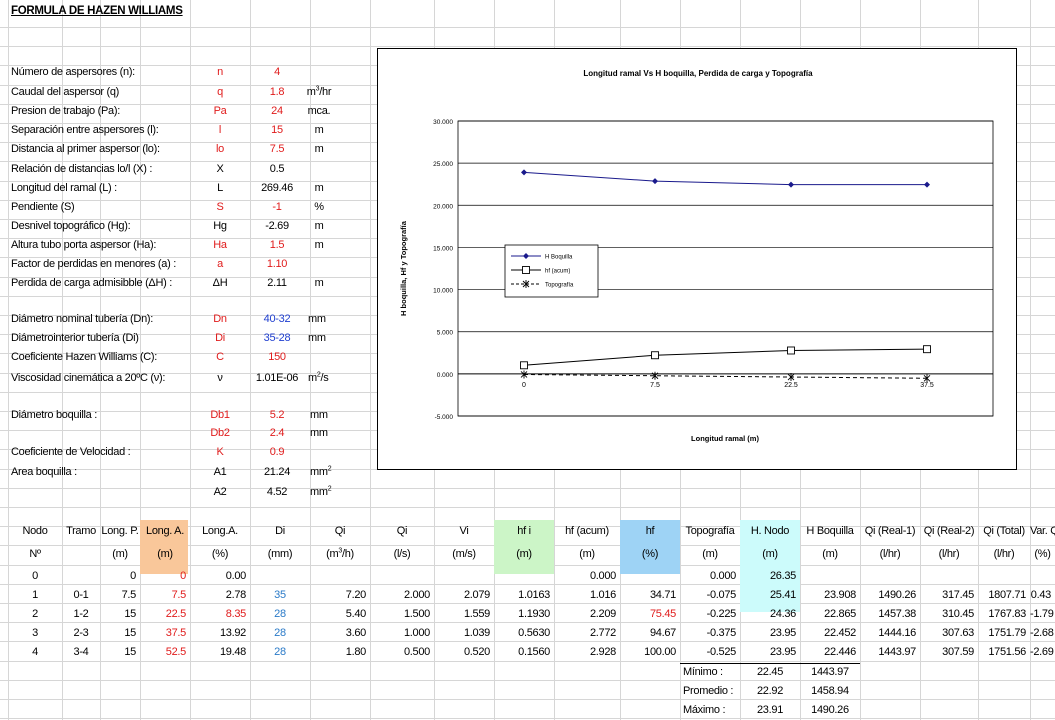 The image size is (1055, 720). Describe the element at coordinates (277, 111) in the screenshot. I see `param-value: 24` at that location.